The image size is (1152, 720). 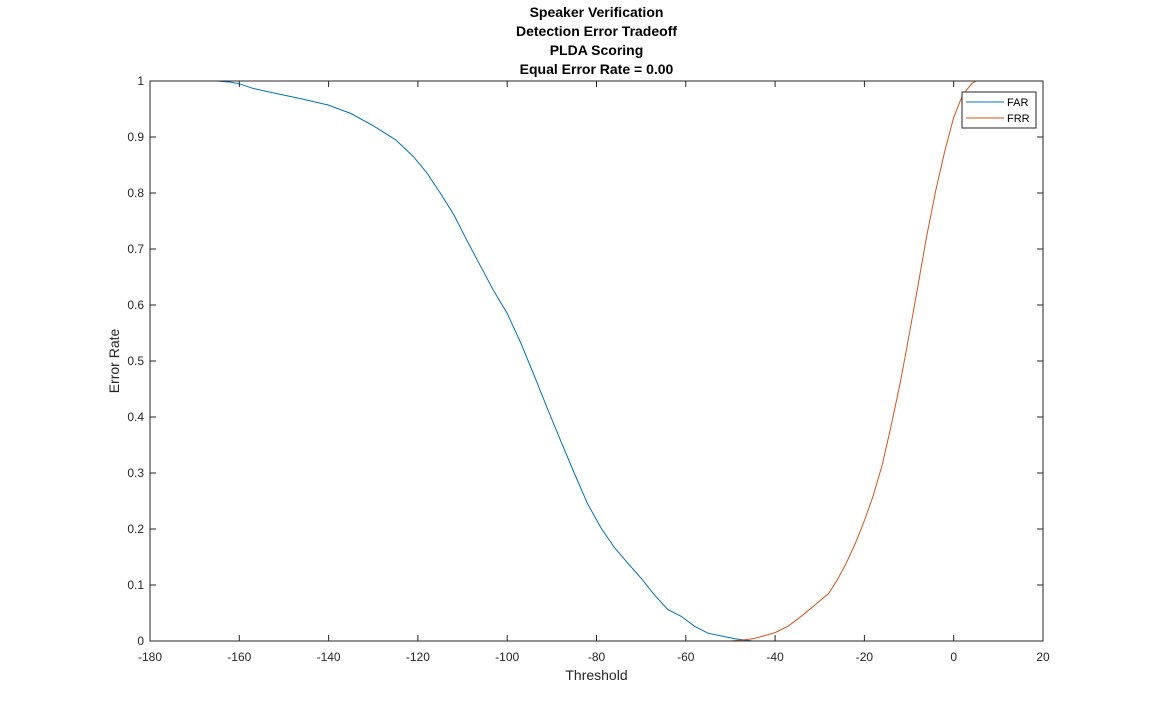 What do you see at coordinates (597, 657) in the screenshot?
I see `x-tick-label: -80` at bounding box center [597, 657].